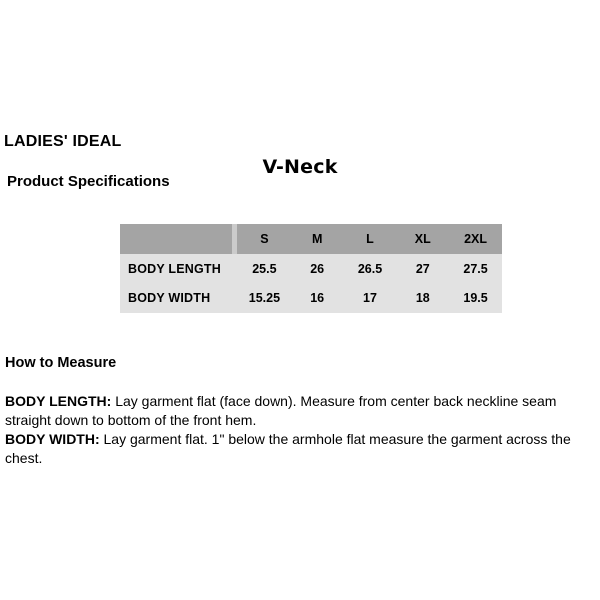 This screenshot has width=600, height=600. I want to click on row-label: BODY WIDTH, so click(169, 298).